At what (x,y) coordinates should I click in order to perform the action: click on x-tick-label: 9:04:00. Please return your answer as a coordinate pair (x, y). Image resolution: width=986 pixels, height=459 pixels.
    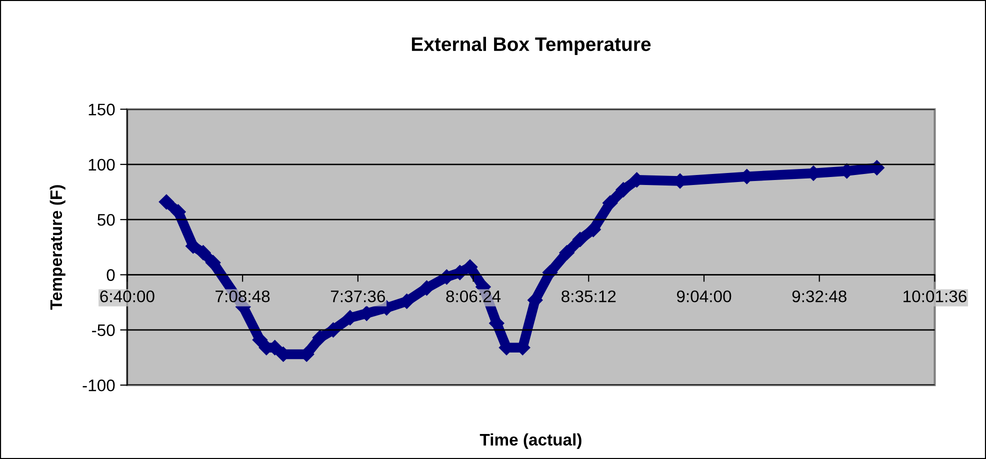
    Looking at the image, I should click on (704, 296).